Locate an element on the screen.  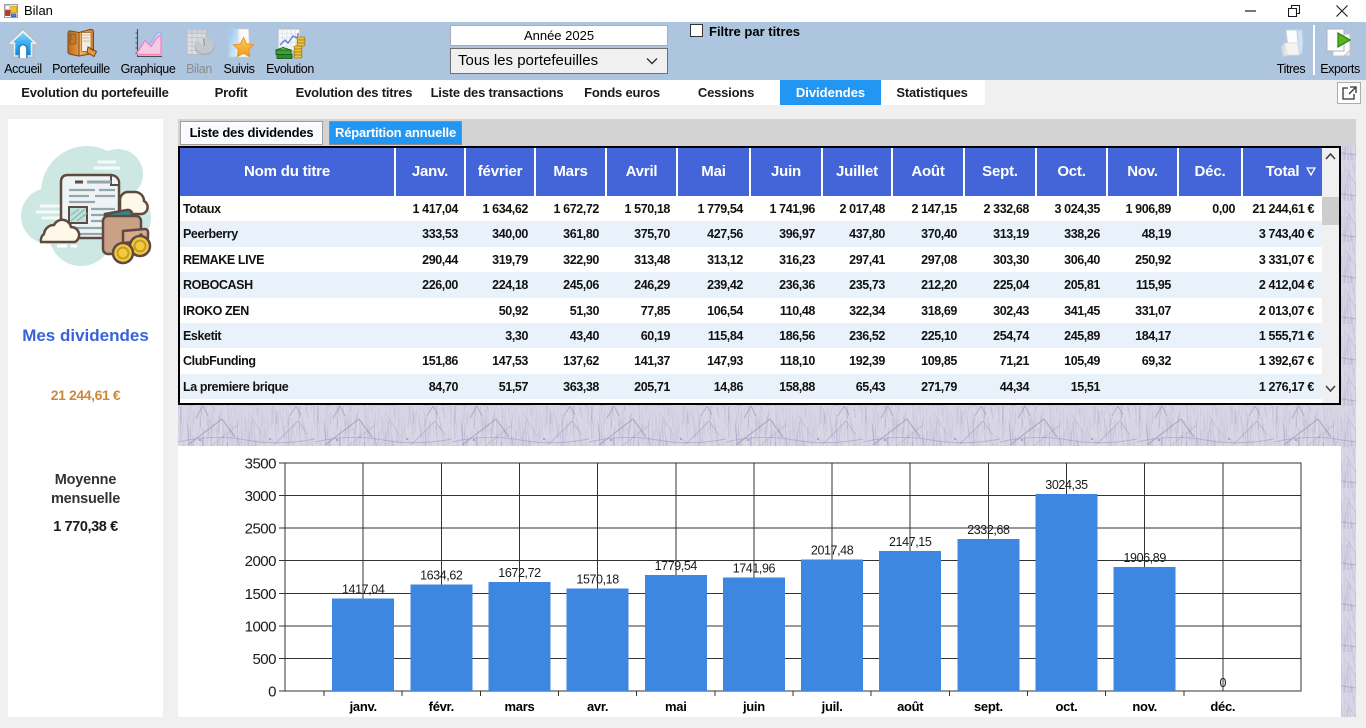
svg-text: févr. is located at coordinates (441, 706).